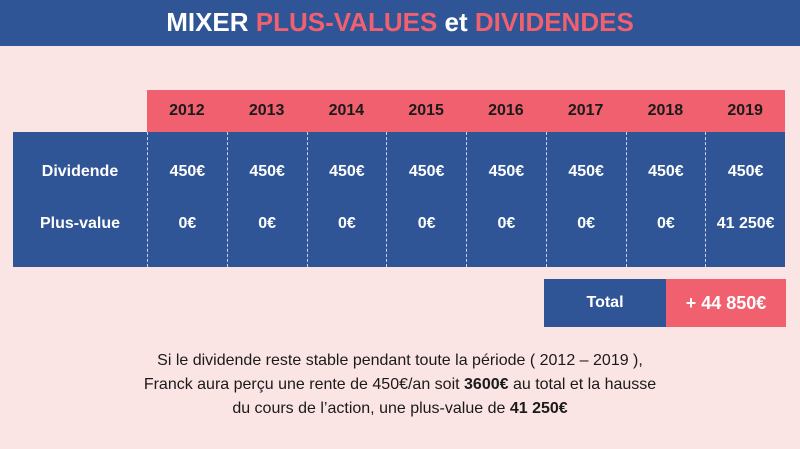  What do you see at coordinates (187, 110) in the screenshot?
I see `year-header-cell: 2012` at bounding box center [187, 110].